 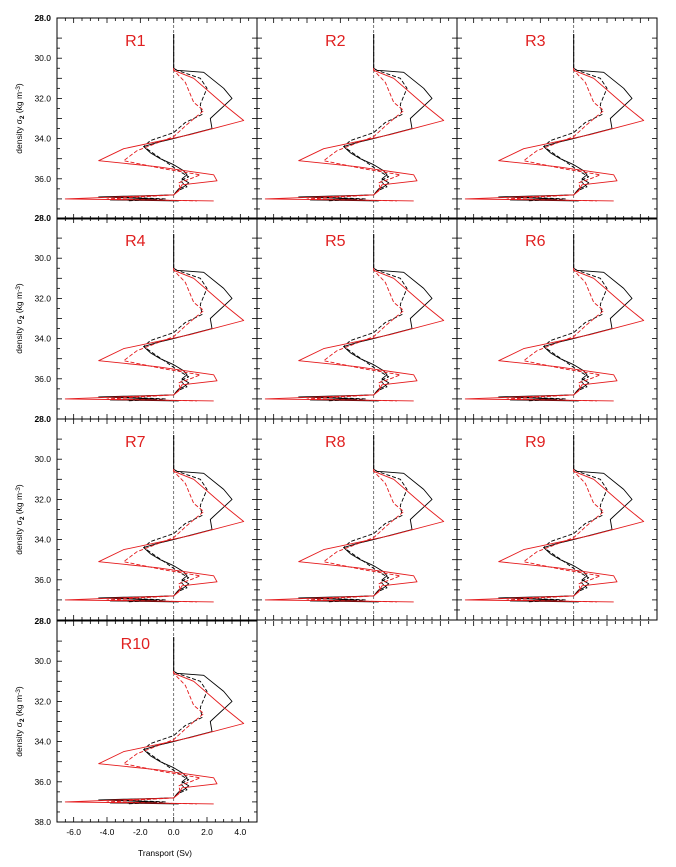 I want to click on panel-r6: R6, so click(x=557, y=318).